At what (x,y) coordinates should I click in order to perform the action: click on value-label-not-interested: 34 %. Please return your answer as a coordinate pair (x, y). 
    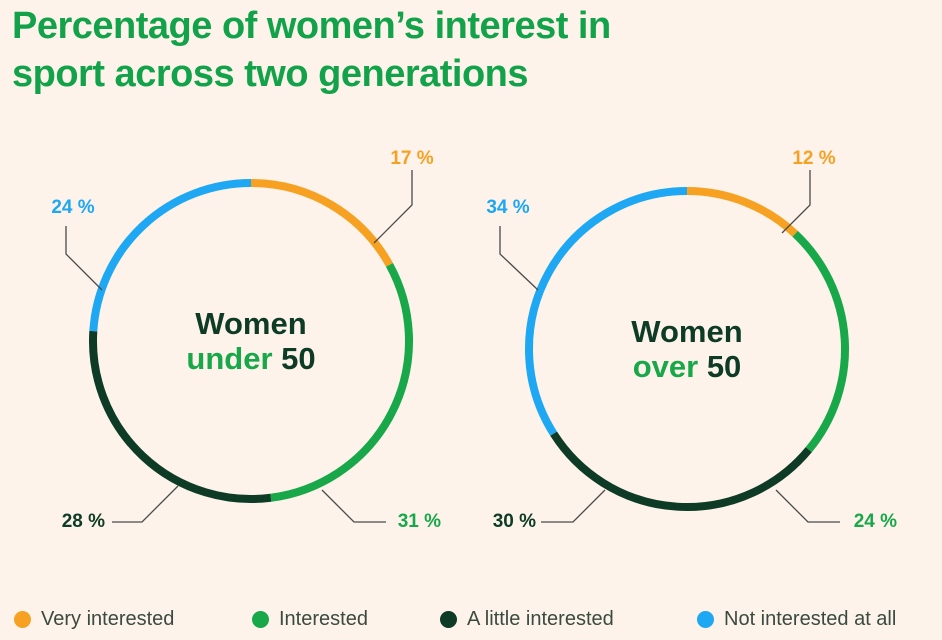
    Looking at the image, I should click on (507, 207).